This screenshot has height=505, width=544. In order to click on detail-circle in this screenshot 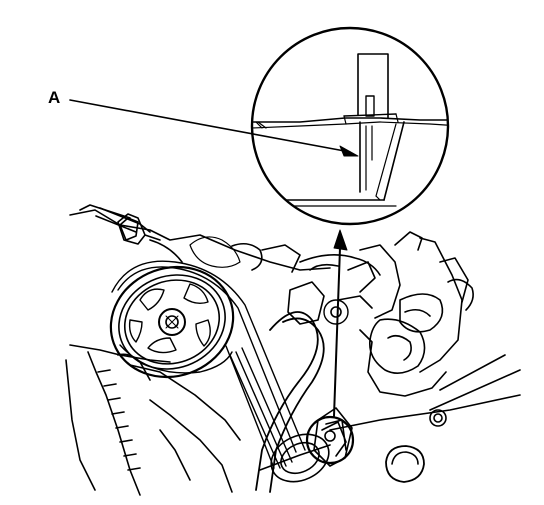, I will do `click(330, 440)`.